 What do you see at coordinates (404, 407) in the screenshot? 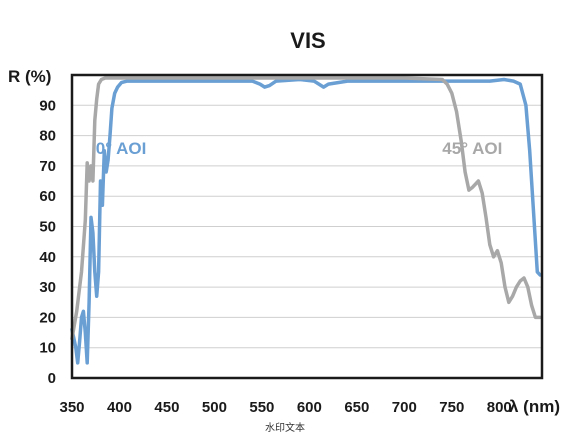
I see `x-tick-label-700: 700` at bounding box center [404, 407].